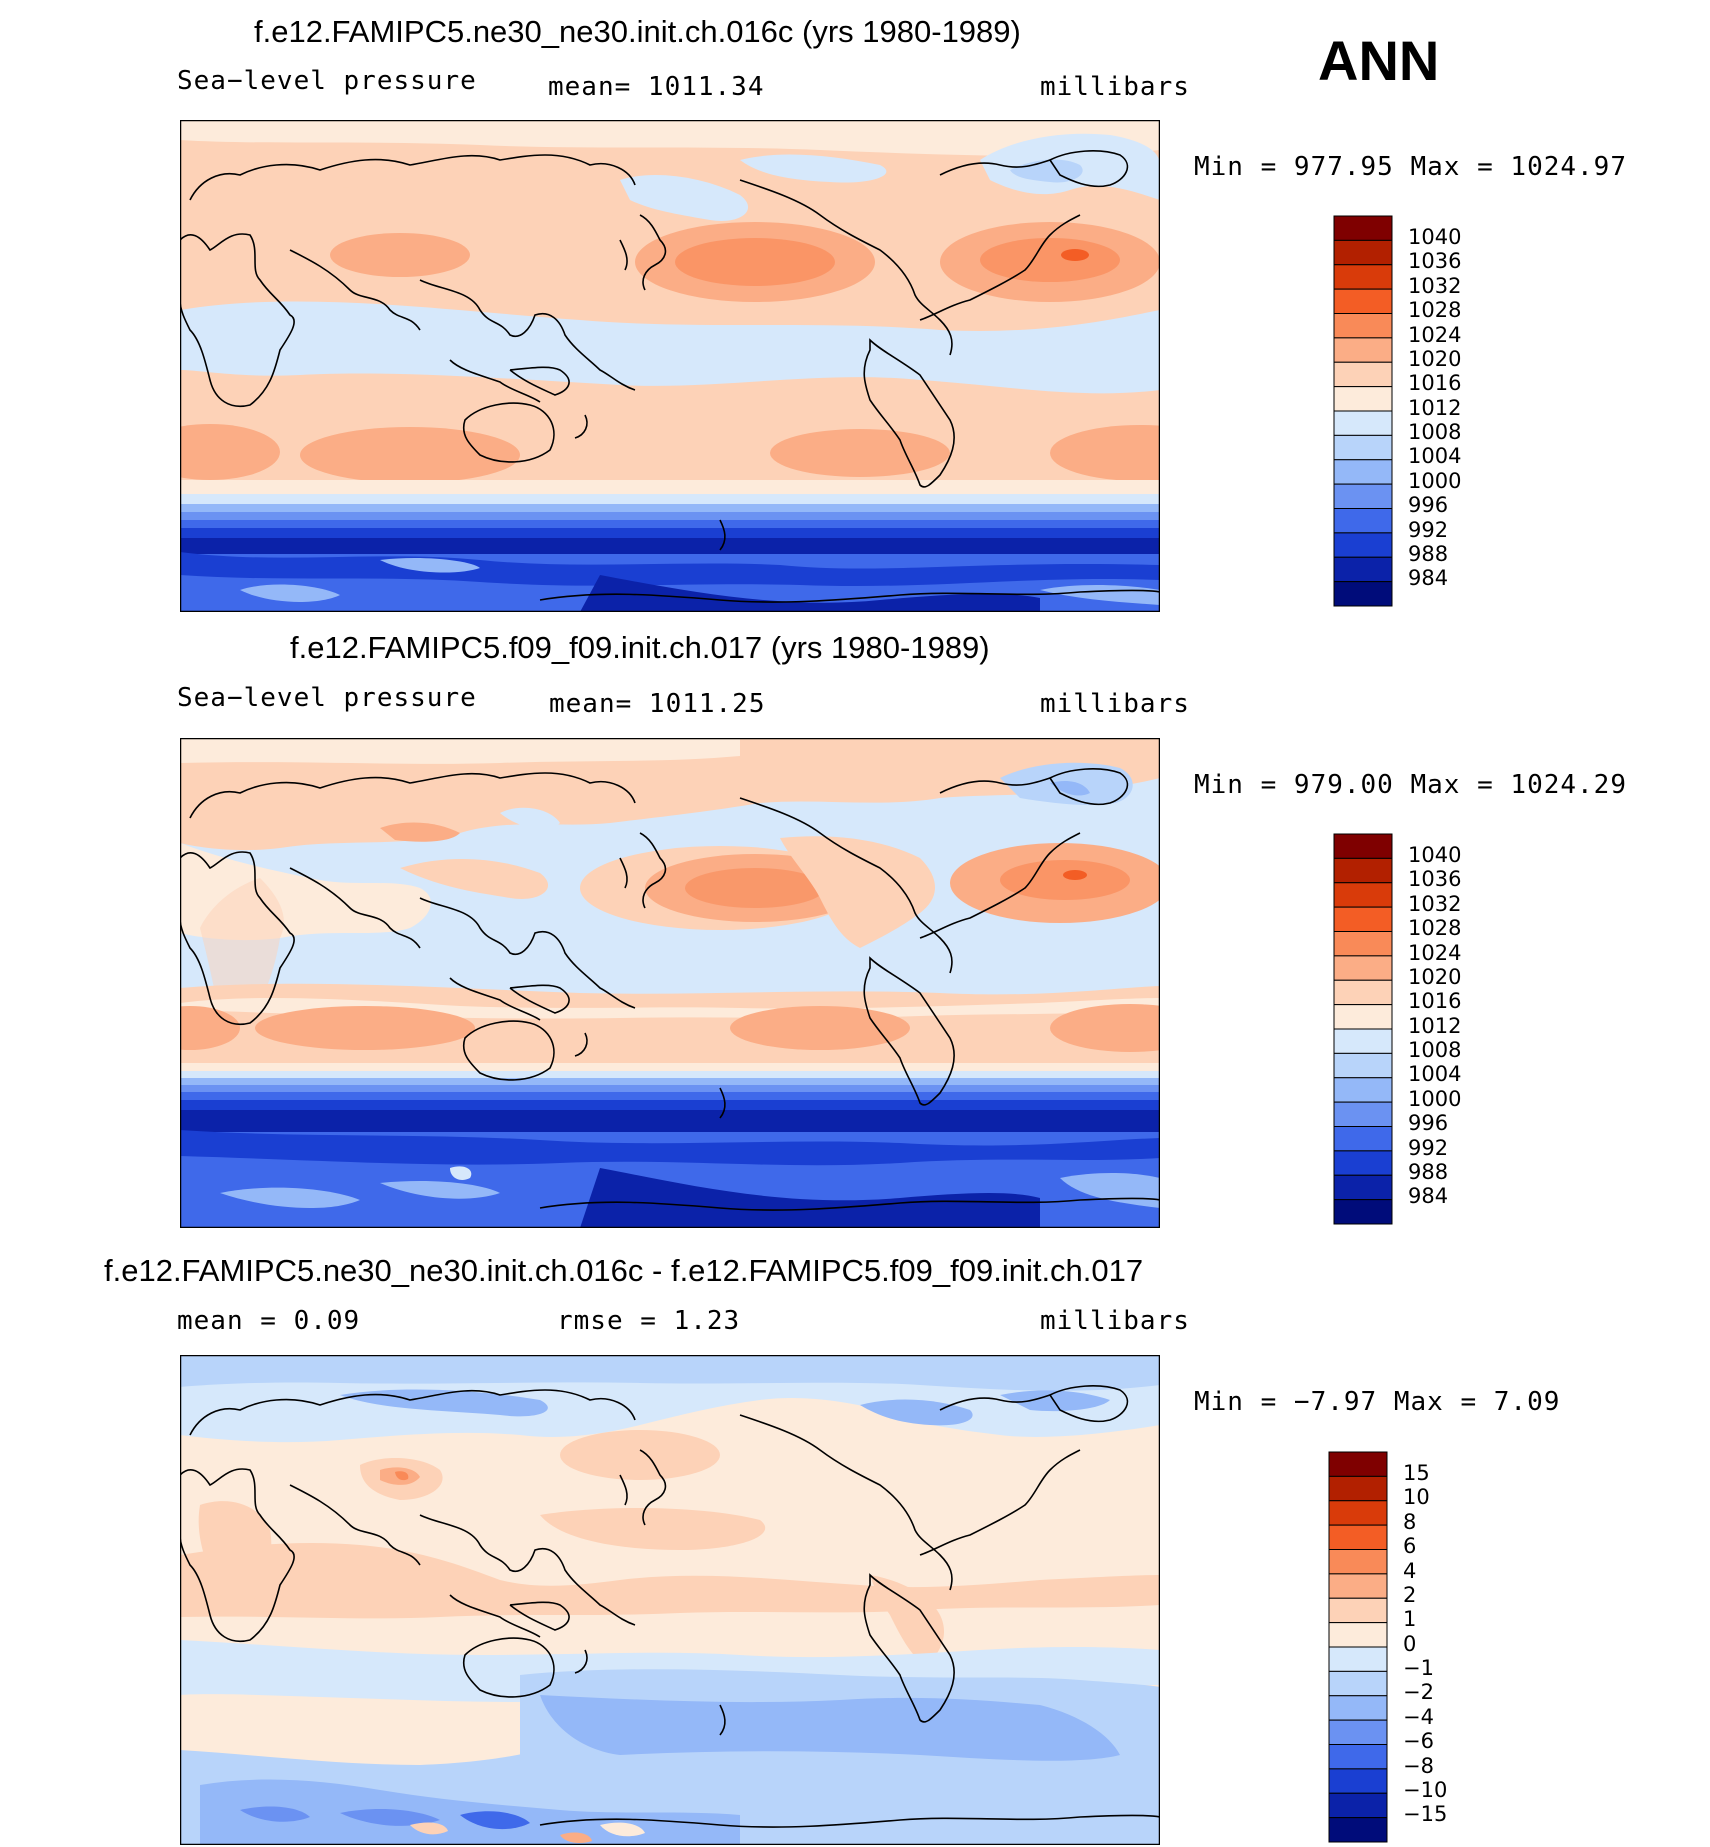  I want to click on panel-1-minmax: Min = 977.95 Max = 1024.97, so click(1410, 167).